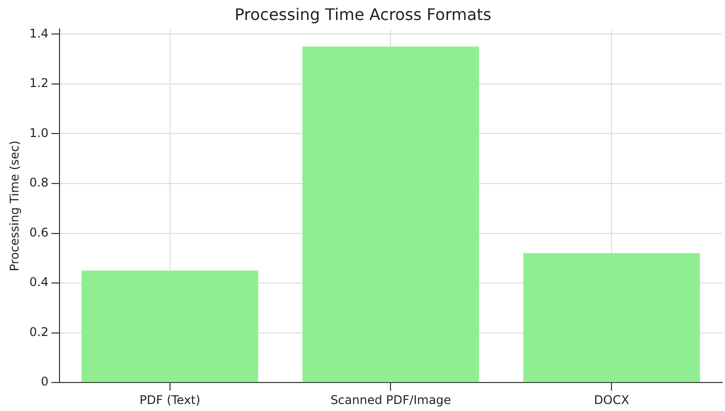 This screenshot has height=411, width=725. I want to click on y-axis-title: Processing Time (sec), so click(14, 206).